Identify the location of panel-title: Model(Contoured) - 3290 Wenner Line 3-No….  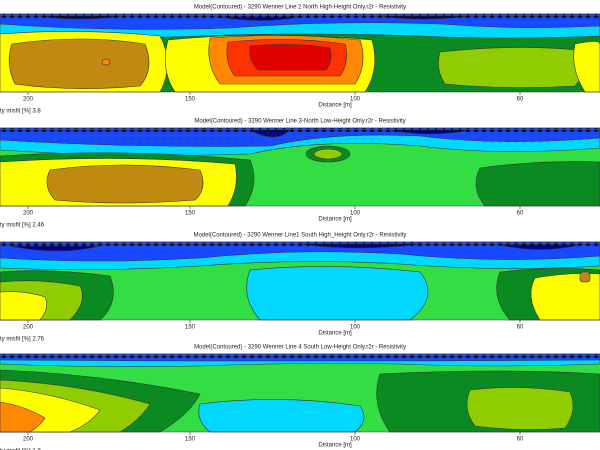
(299, 122).